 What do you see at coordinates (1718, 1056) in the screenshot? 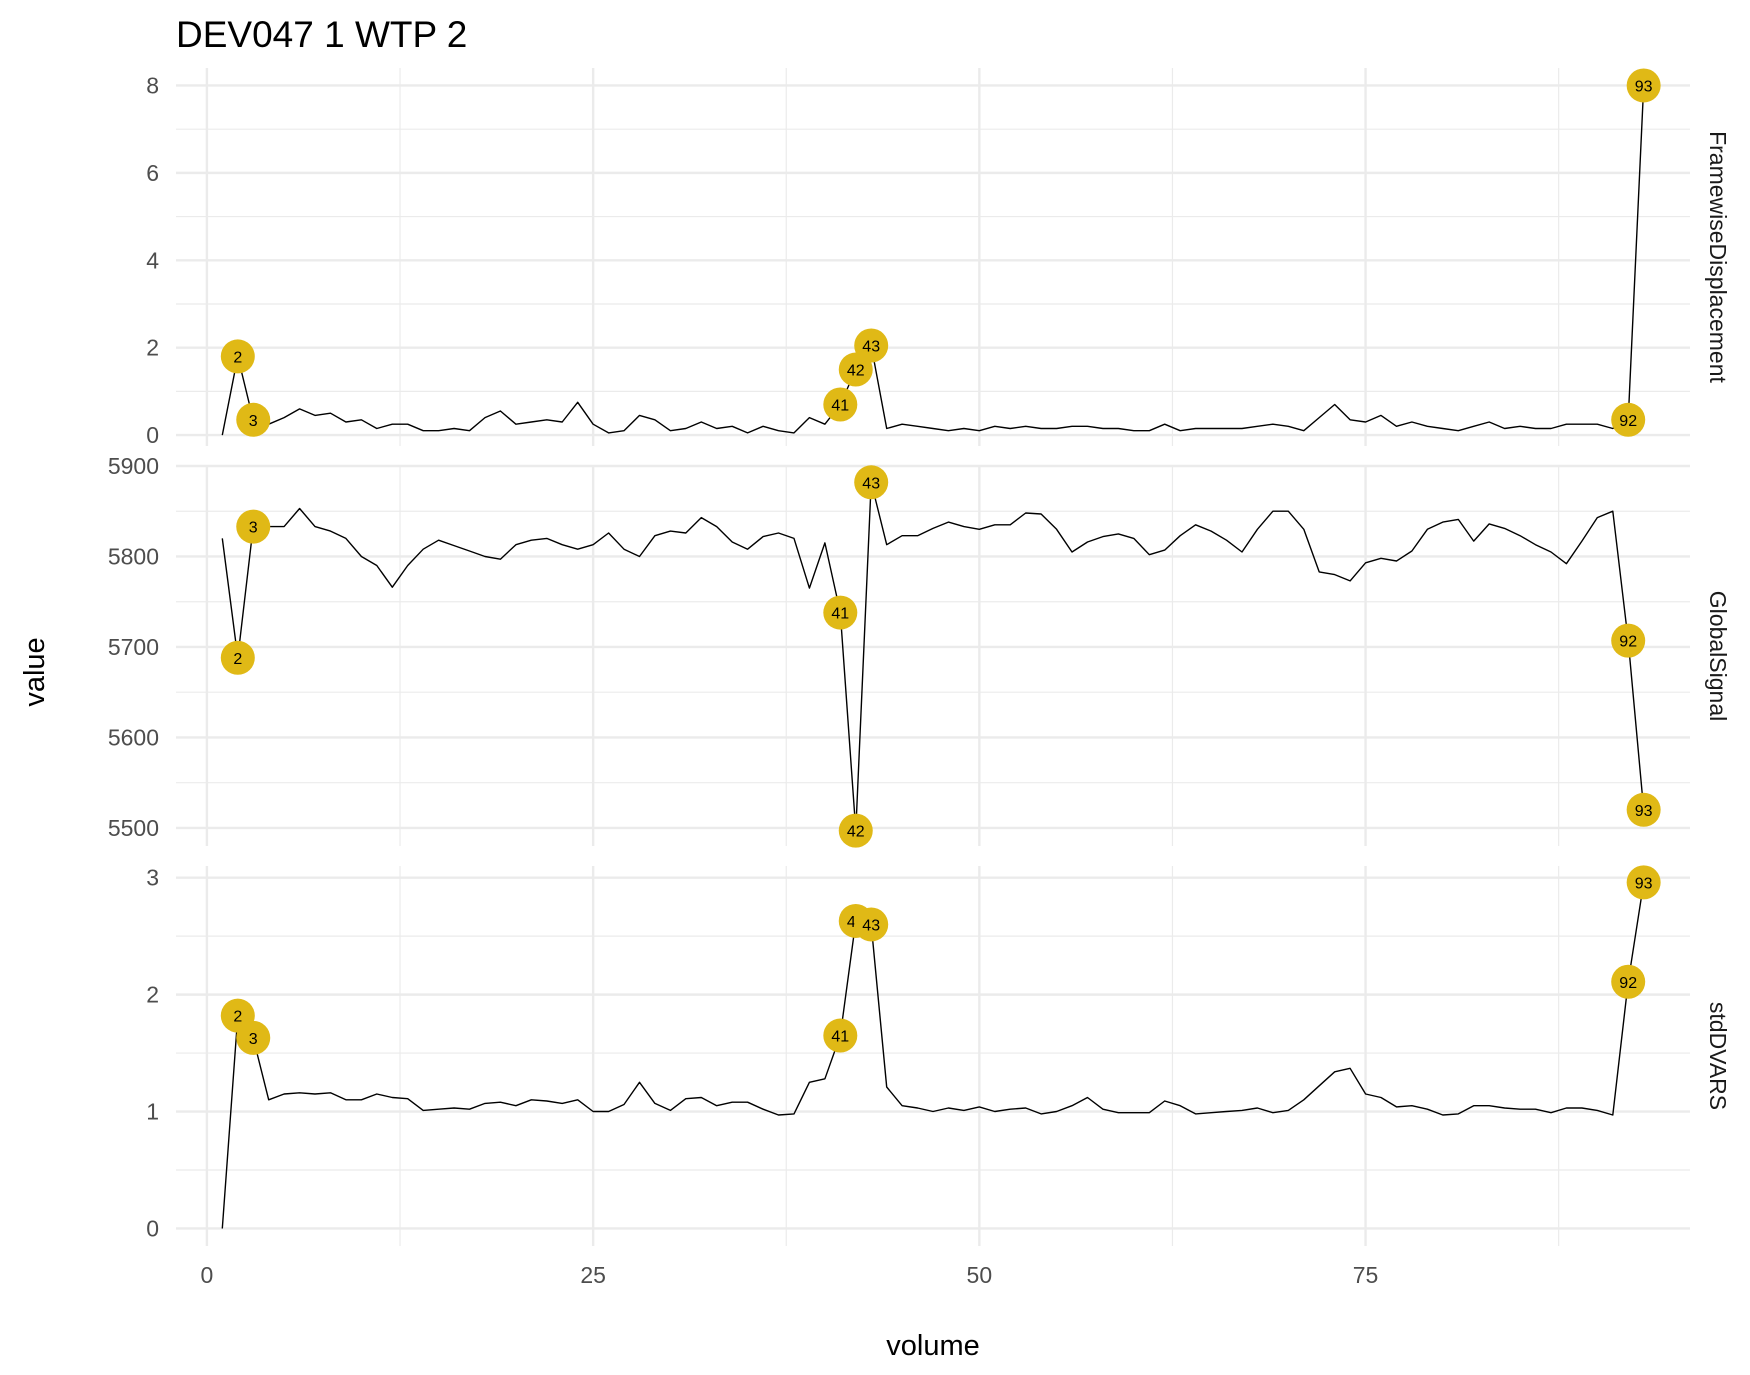
I see `facet-strip-label: stdDVARS` at bounding box center [1718, 1056].